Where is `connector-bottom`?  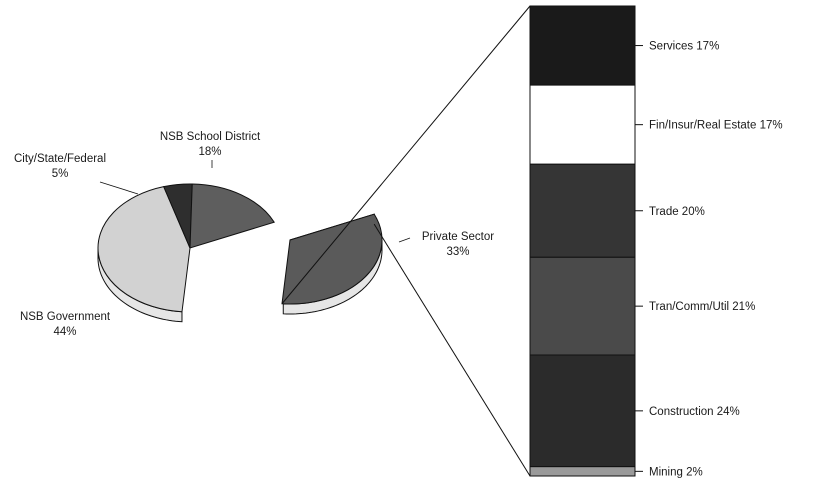
connector-bottom is located at coordinates (452, 350).